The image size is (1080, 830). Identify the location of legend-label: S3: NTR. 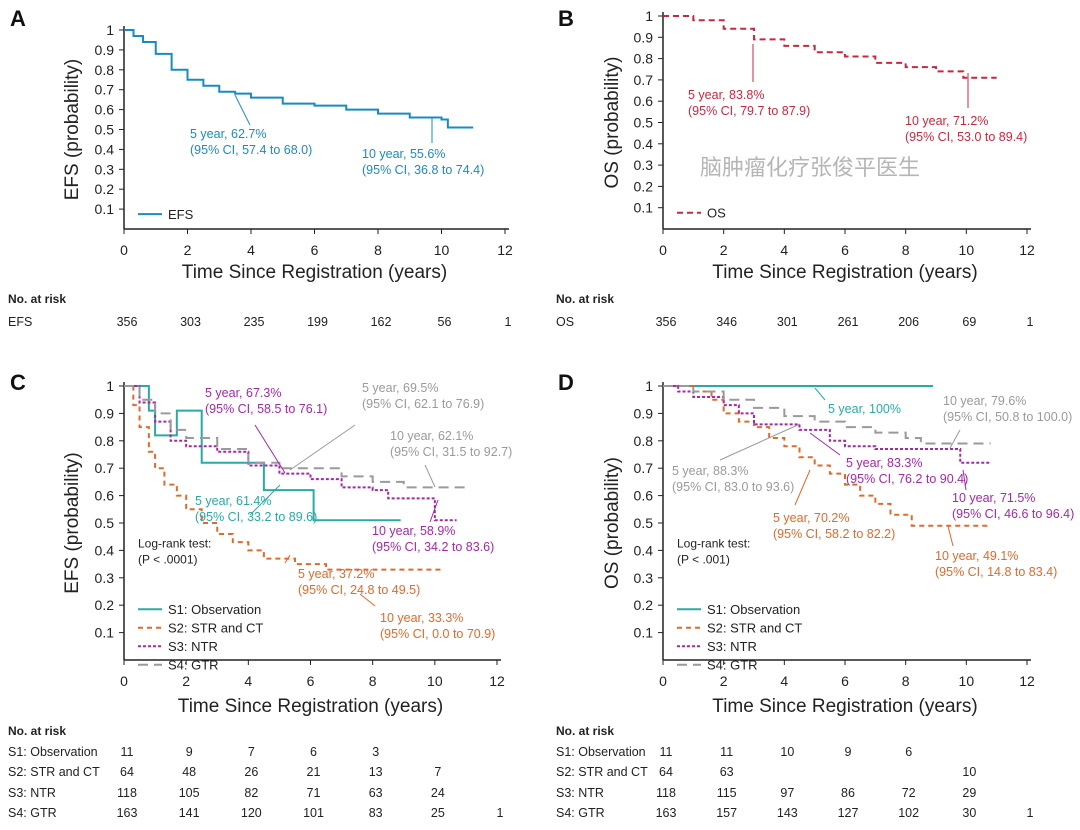
(193, 646).